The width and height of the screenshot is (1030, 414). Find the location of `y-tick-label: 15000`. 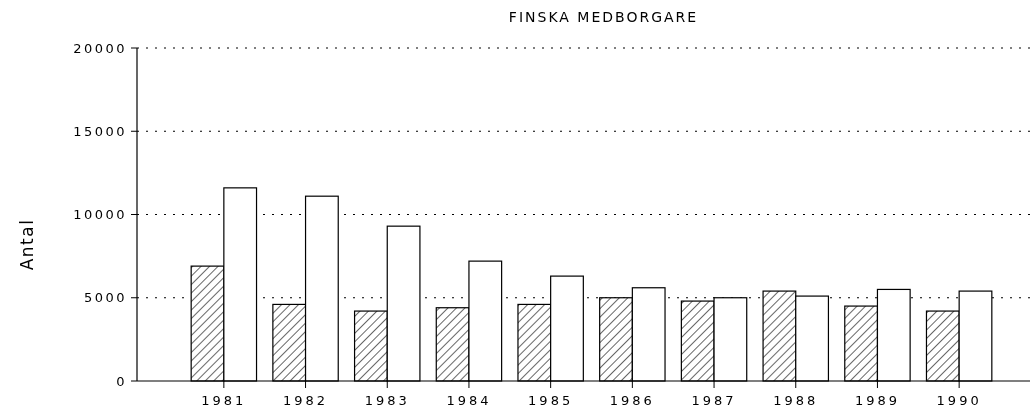

y-tick-label: 15000 is located at coordinates (100, 131).